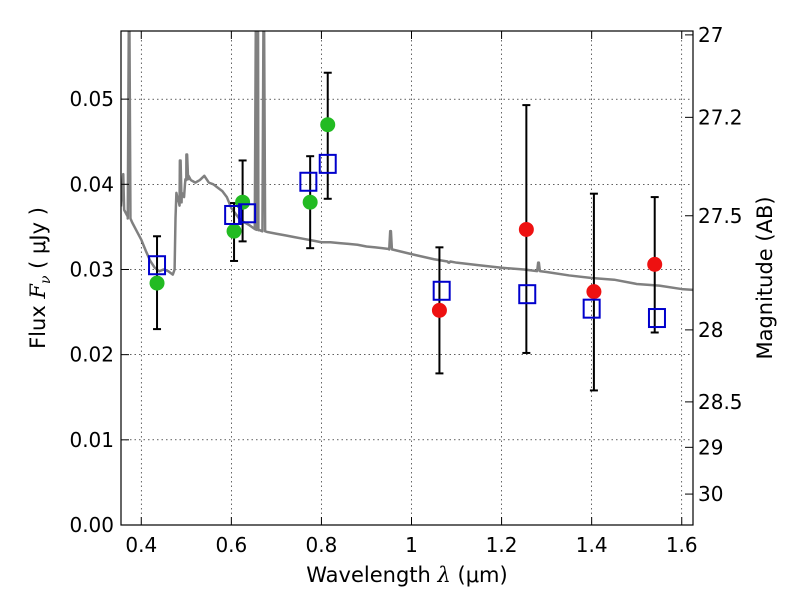 The width and height of the screenshot is (800, 600). What do you see at coordinates (682, 545) in the screenshot?
I see `x-tick-label: 1.6` at bounding box center [682, 545].